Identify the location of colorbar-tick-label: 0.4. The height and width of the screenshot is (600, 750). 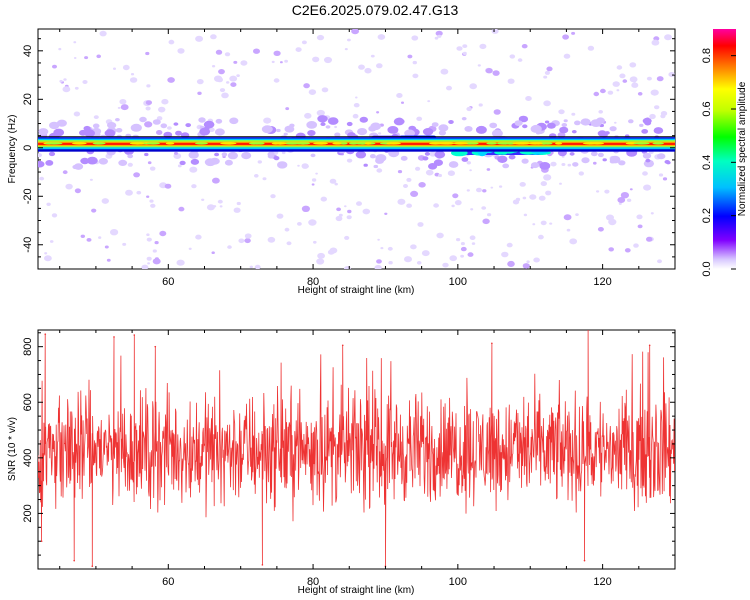
(707, 162).